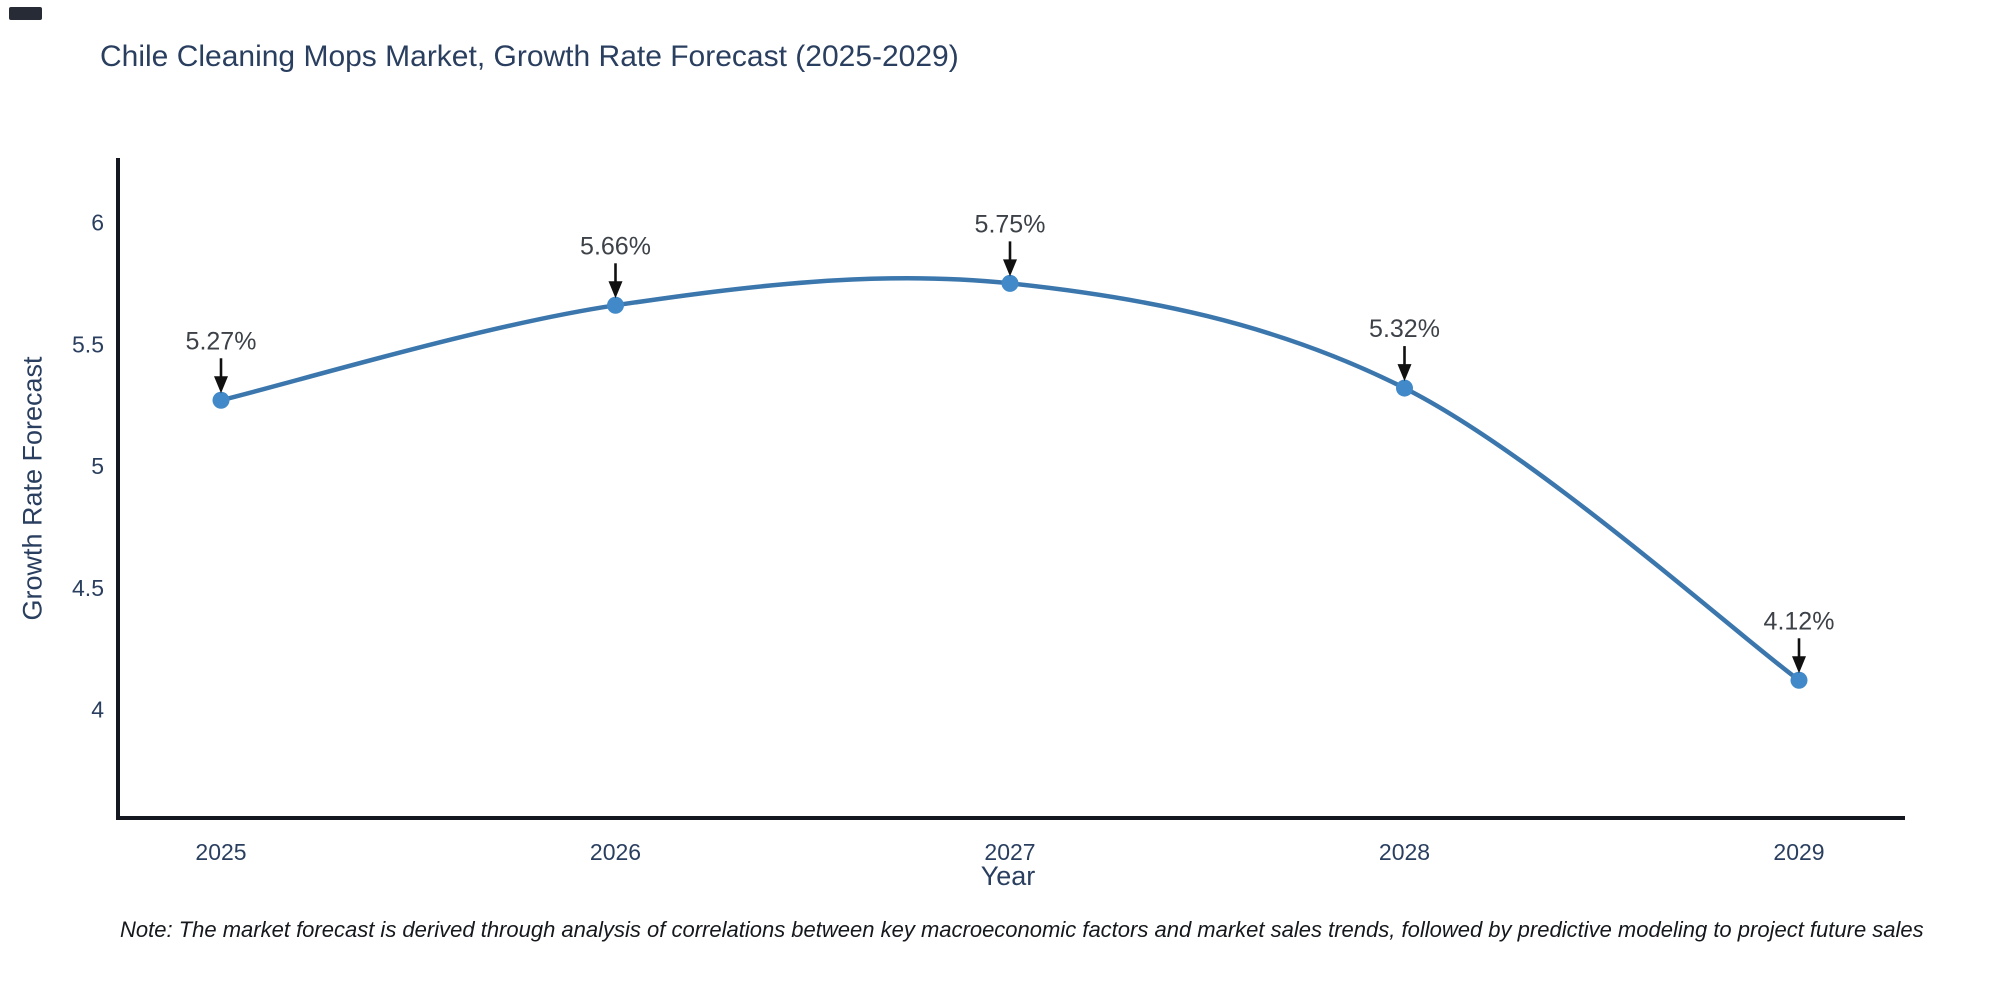 This screenshot has width=2000, height=1000. What do you see at coordinates (220, 852) in the screenshot?
I see `x-tick-label: 2025` at bounding box center [220, 852].